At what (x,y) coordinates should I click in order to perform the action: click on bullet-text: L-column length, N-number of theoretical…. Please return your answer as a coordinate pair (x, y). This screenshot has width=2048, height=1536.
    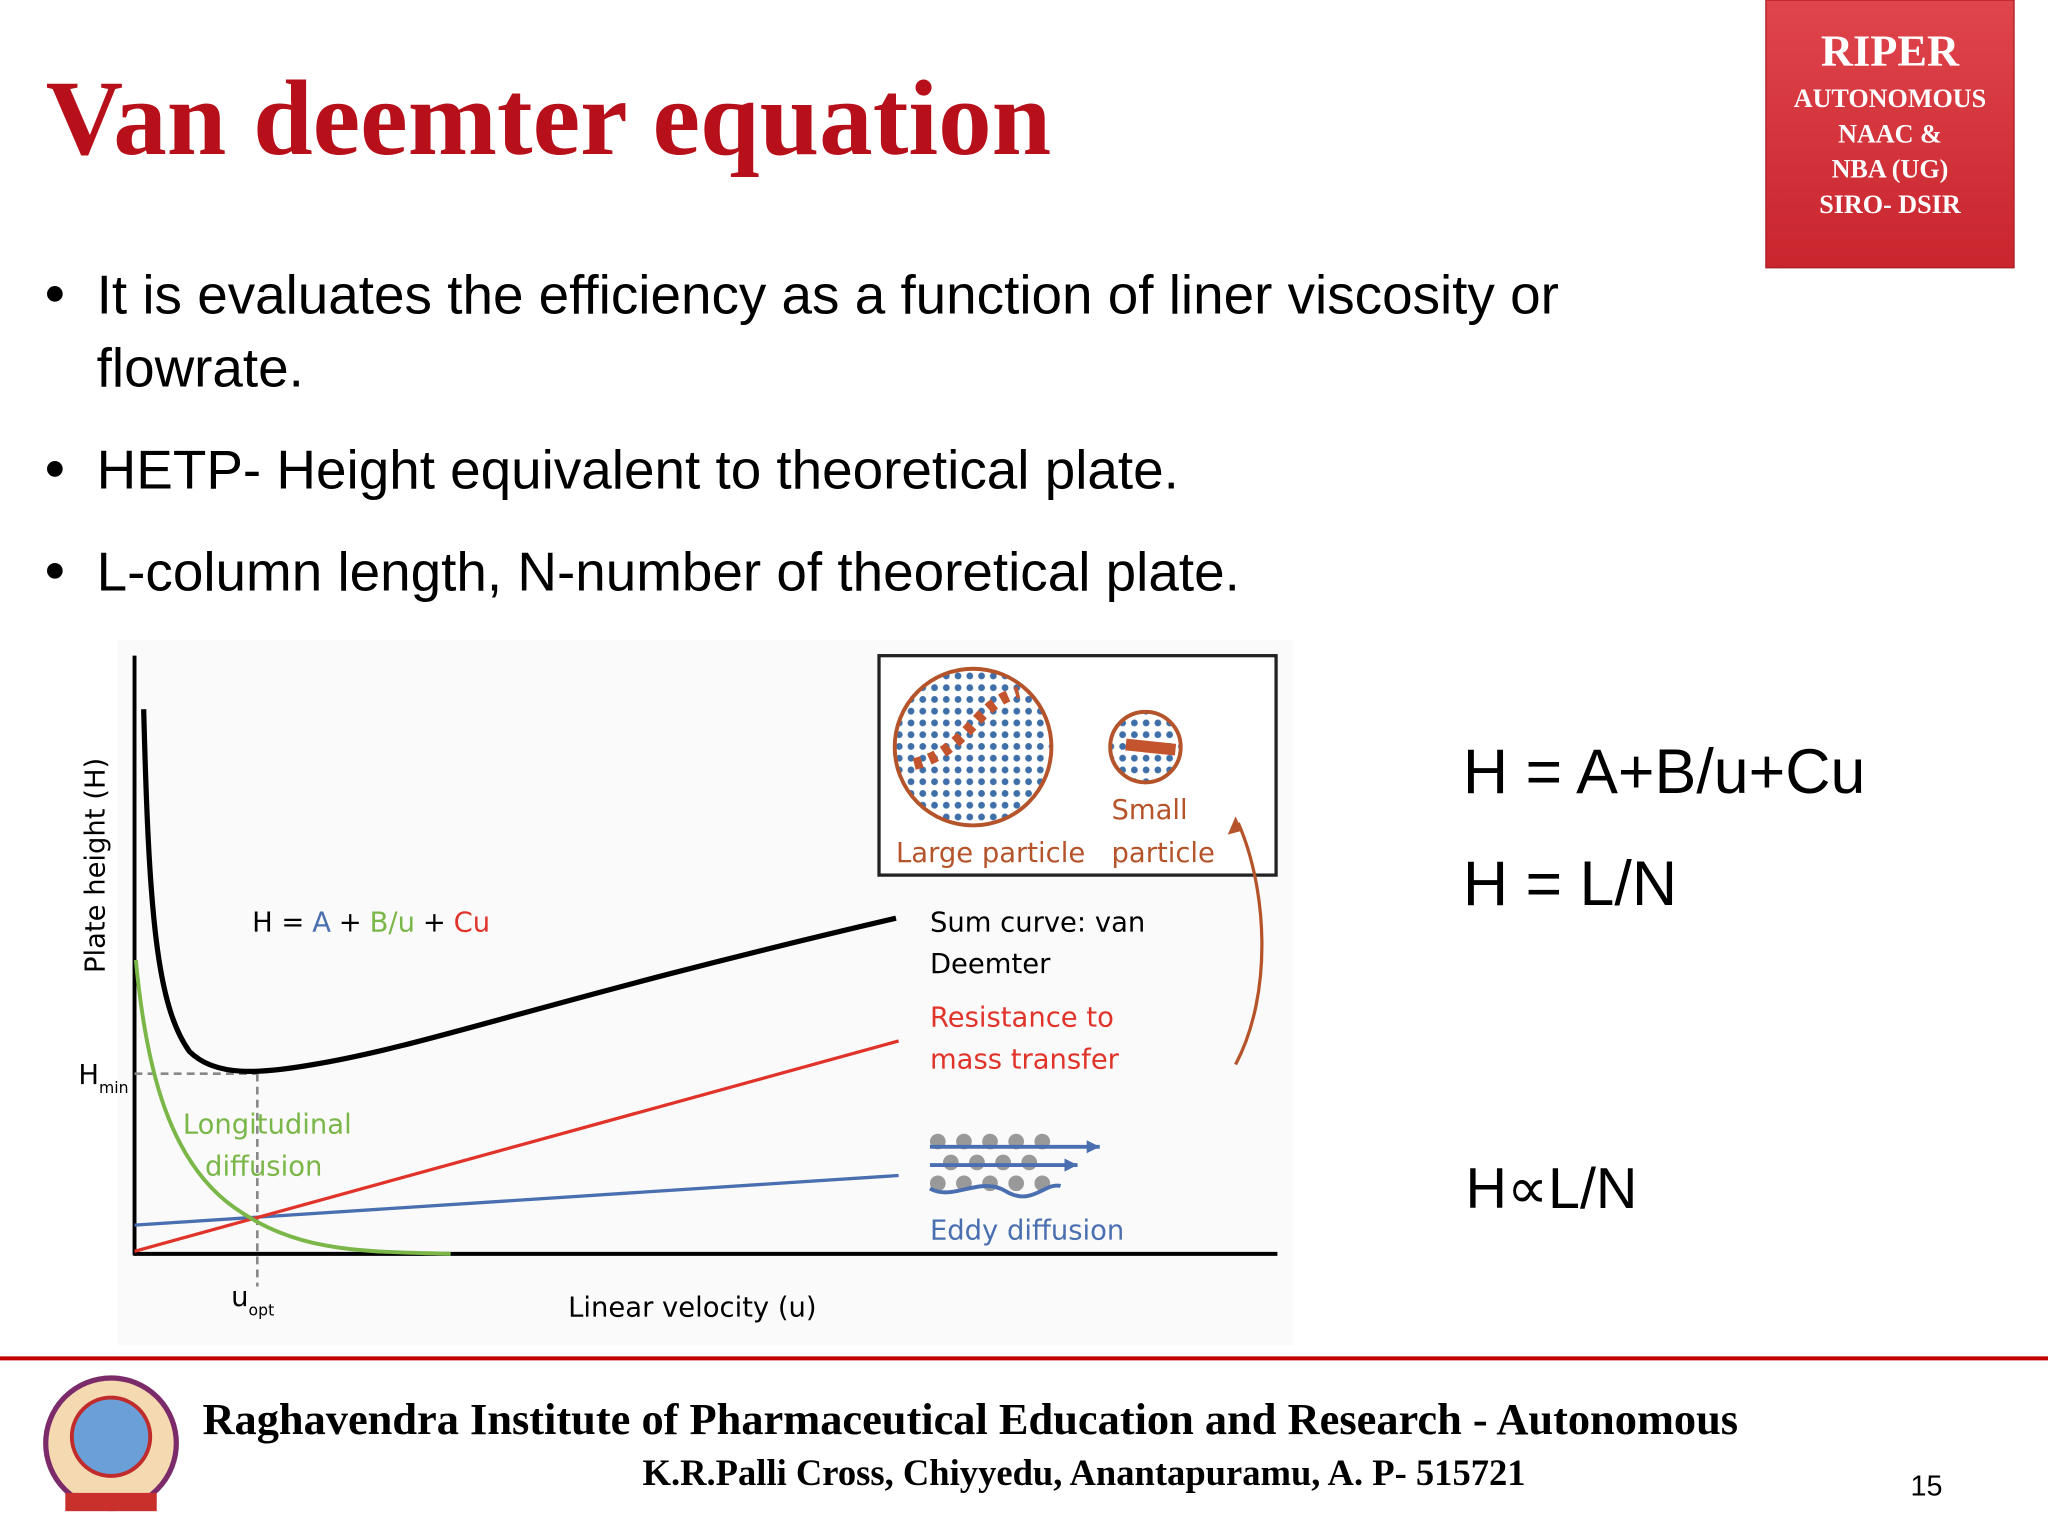
    Looking at the image, I should click on (668, 571).